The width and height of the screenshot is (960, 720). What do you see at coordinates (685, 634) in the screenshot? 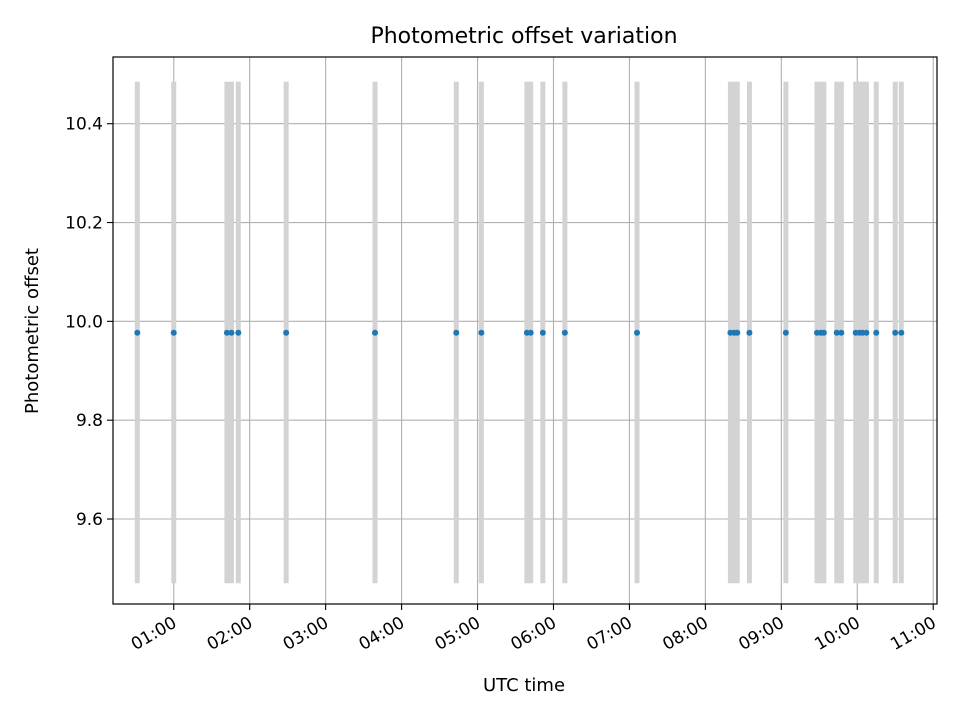
I see `x-tick-label: 08:00` at bounding box center [685, 634].